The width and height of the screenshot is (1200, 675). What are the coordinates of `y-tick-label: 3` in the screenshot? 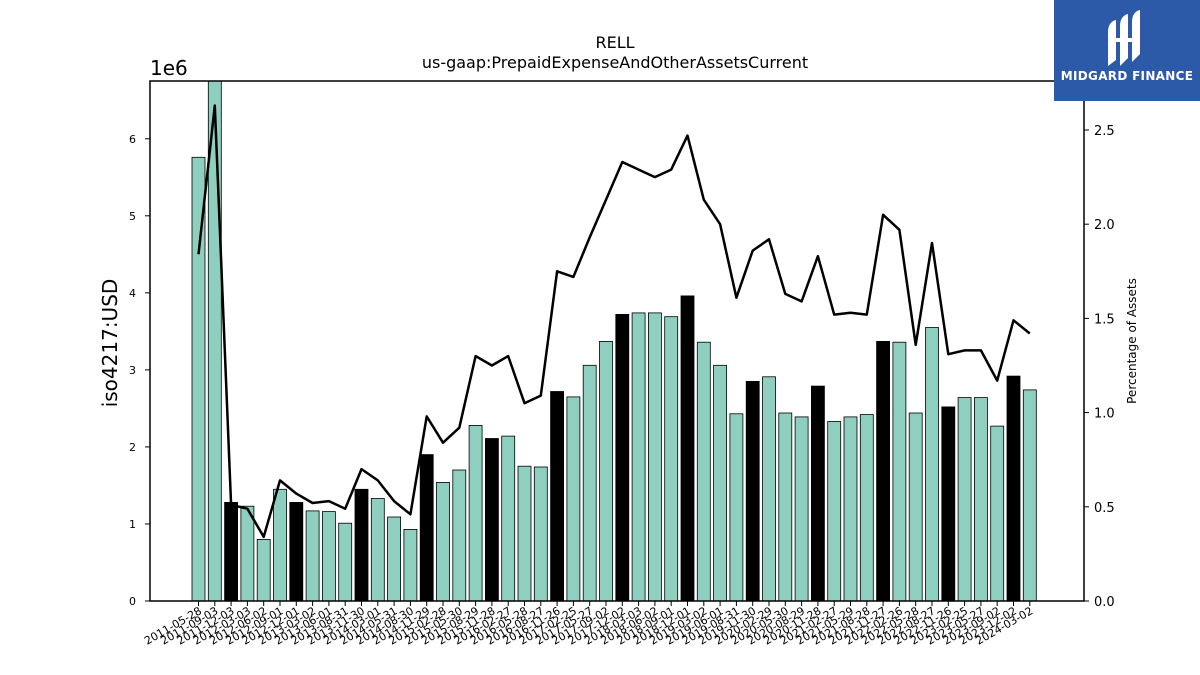 It's located at (132, 370).